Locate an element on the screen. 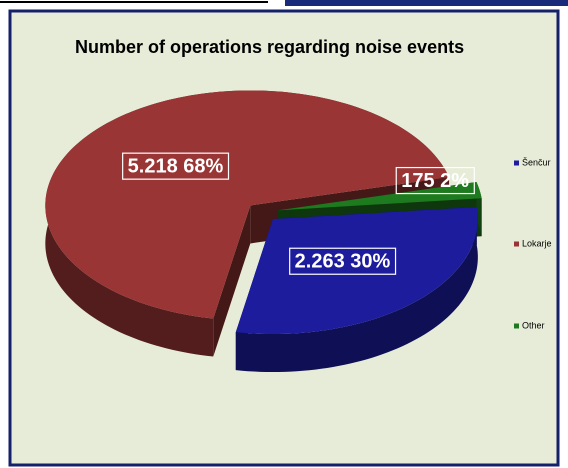  legend-label: Šenčur is located at coordinates (536, 162).